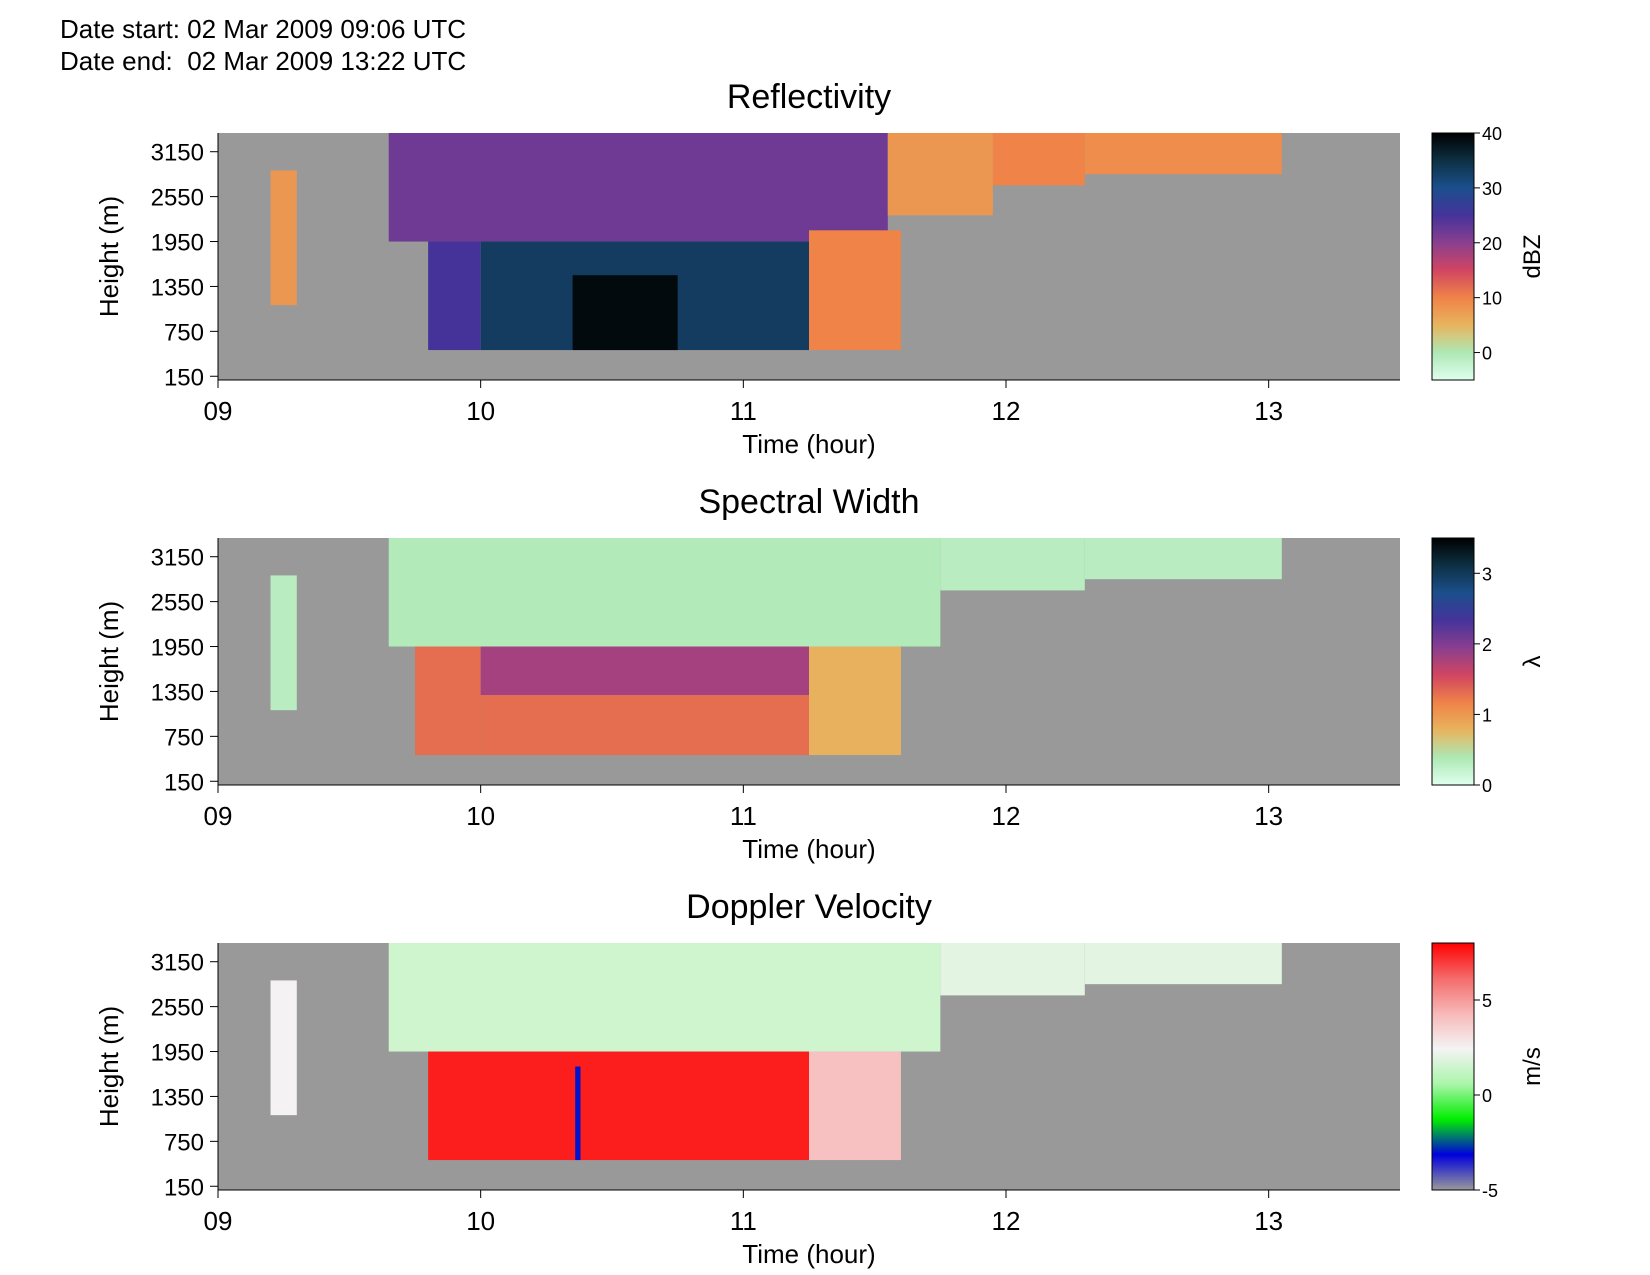  I want to click on panel-title: Spectral Width, so click(808, 502).